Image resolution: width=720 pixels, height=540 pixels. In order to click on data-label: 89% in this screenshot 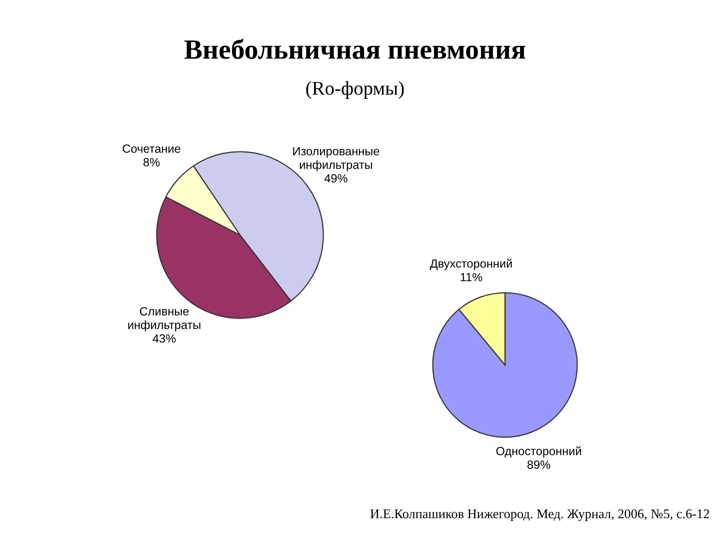, I will do `click(538, 464)`.